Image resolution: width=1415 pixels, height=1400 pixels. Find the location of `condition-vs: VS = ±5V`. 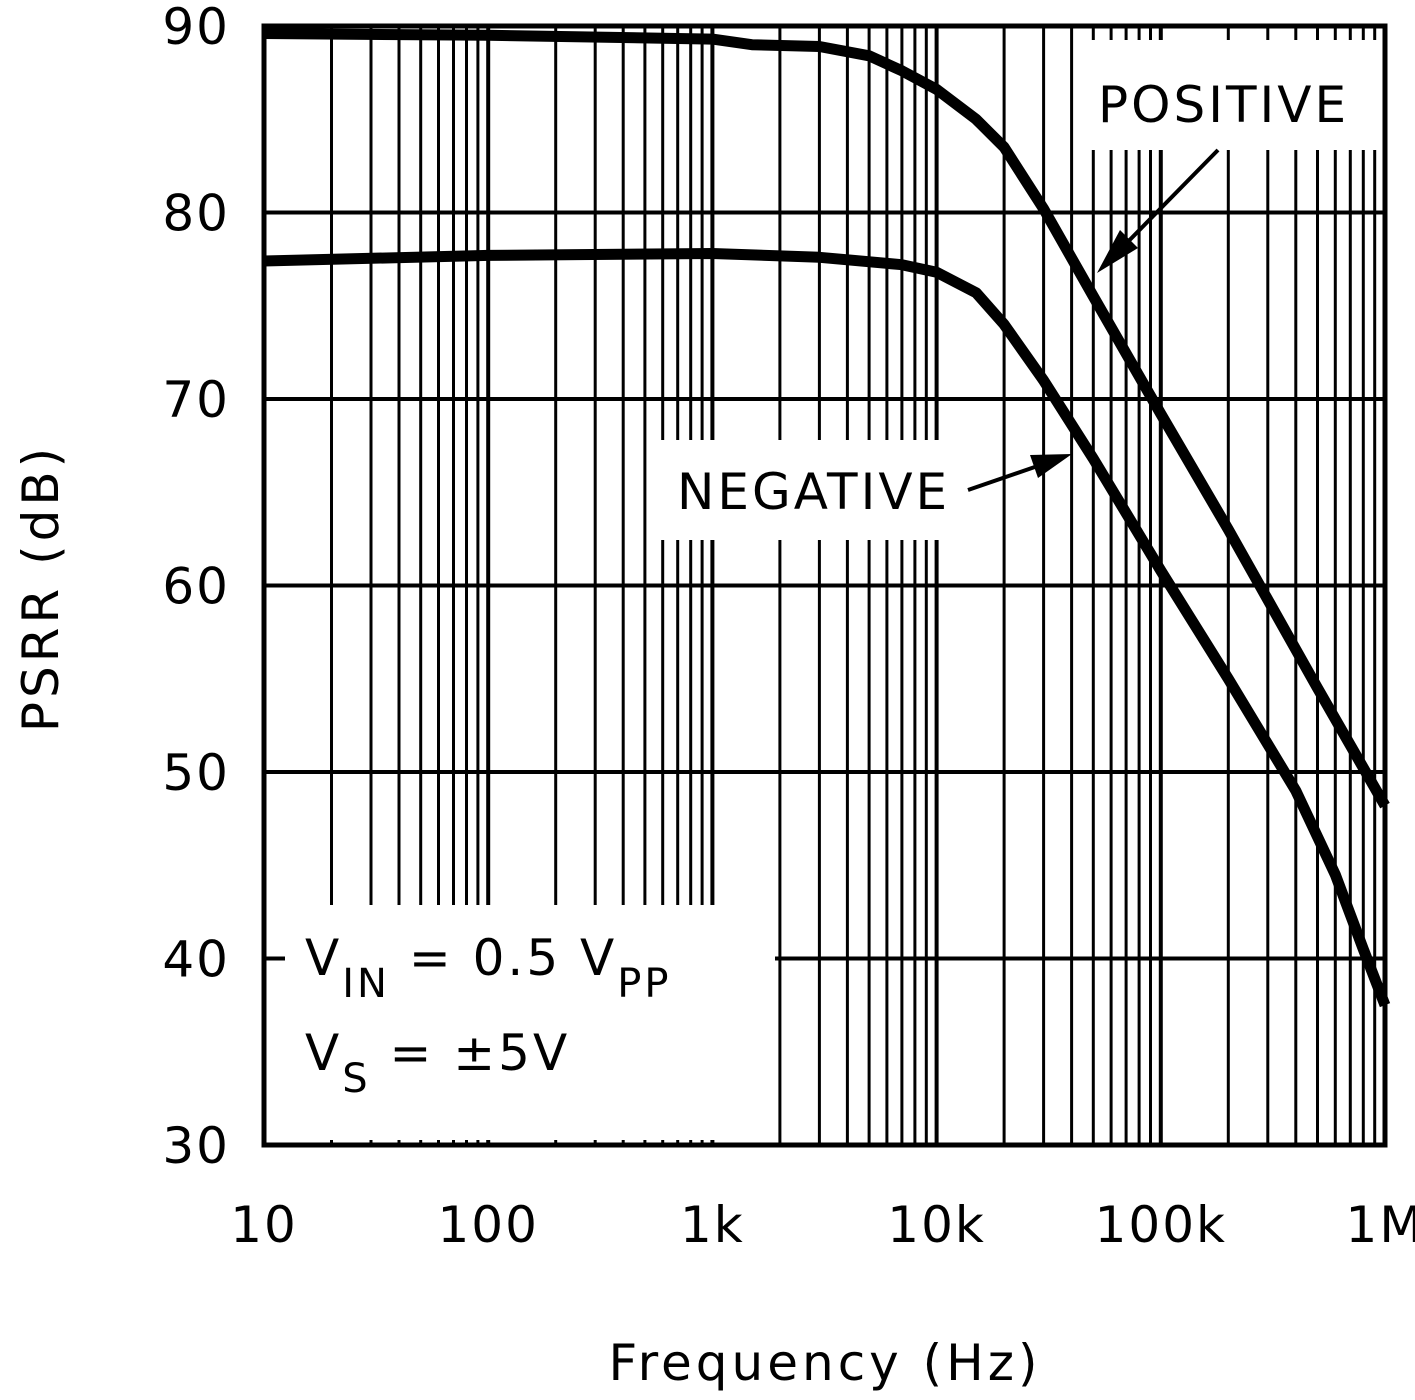

condition-vs: VS = ±5V is located at coordinates (437, 1063).